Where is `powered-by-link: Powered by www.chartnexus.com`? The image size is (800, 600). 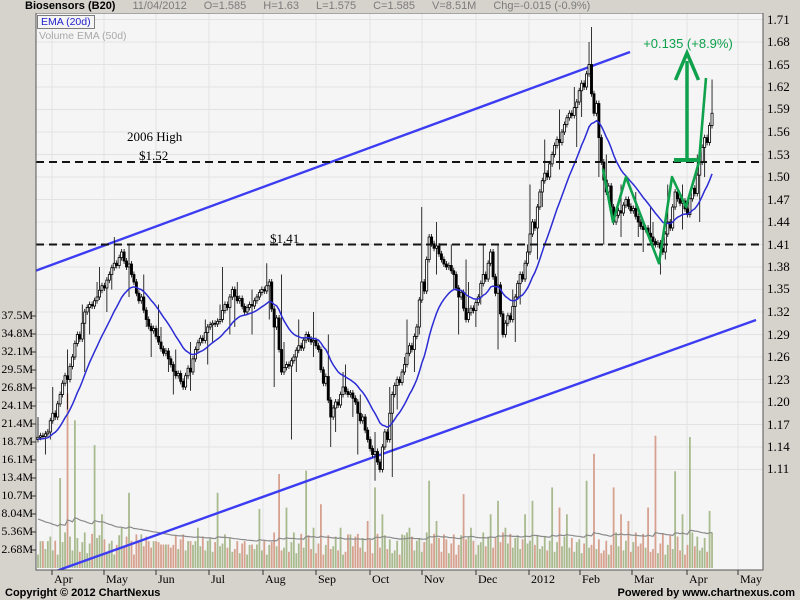 powered-by-link: Powered by www.chartnexus.com is located at coordinates (706, 593).